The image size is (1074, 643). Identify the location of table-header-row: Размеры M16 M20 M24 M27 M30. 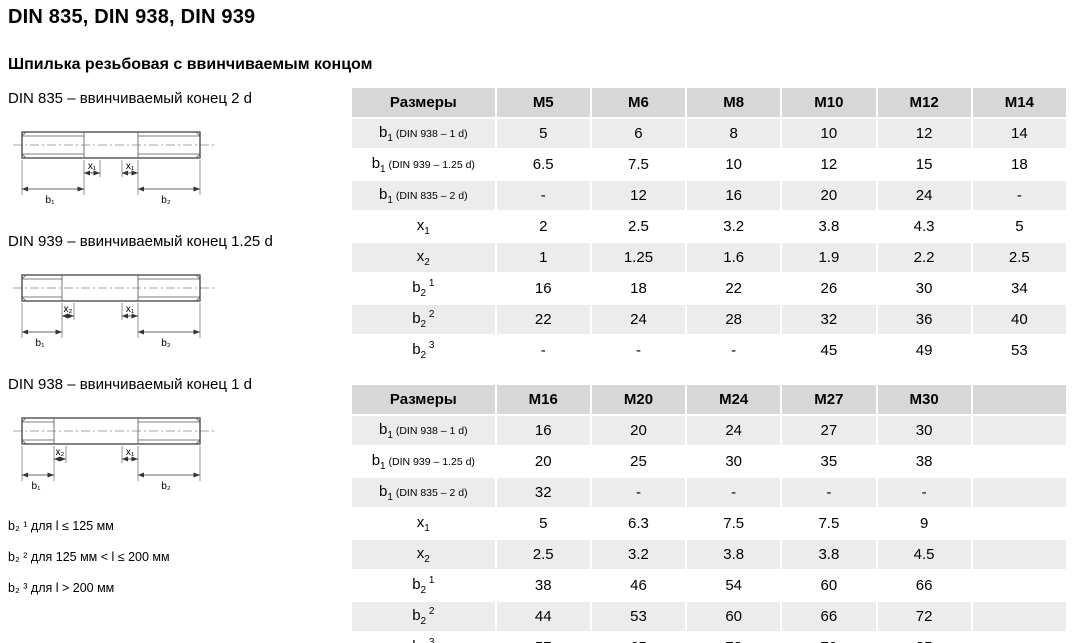
(709, 399).